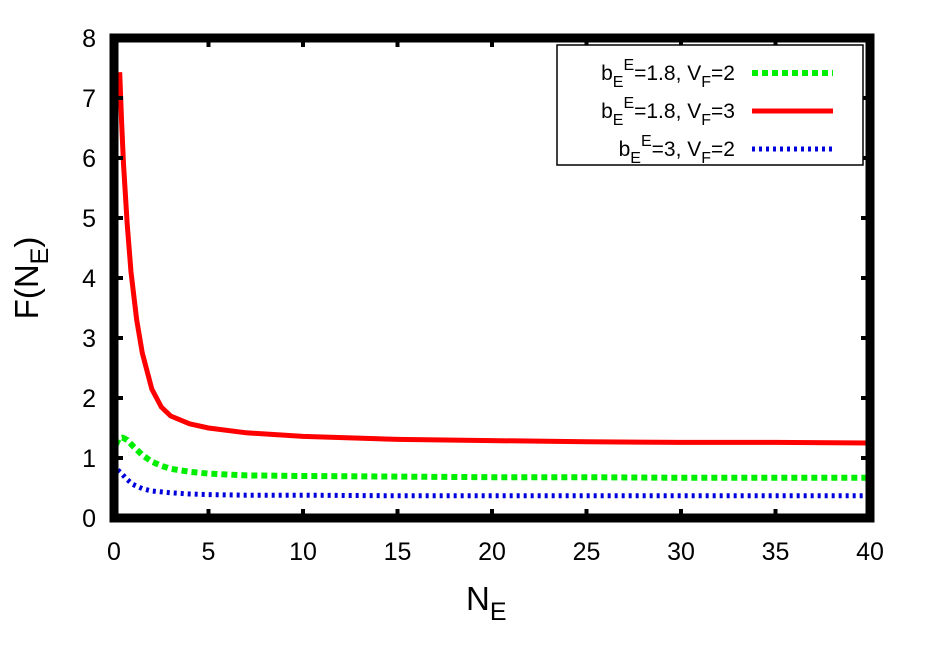 The image size is (926, 649). I want to click on x-tick-label: 15, so click(398, 552).